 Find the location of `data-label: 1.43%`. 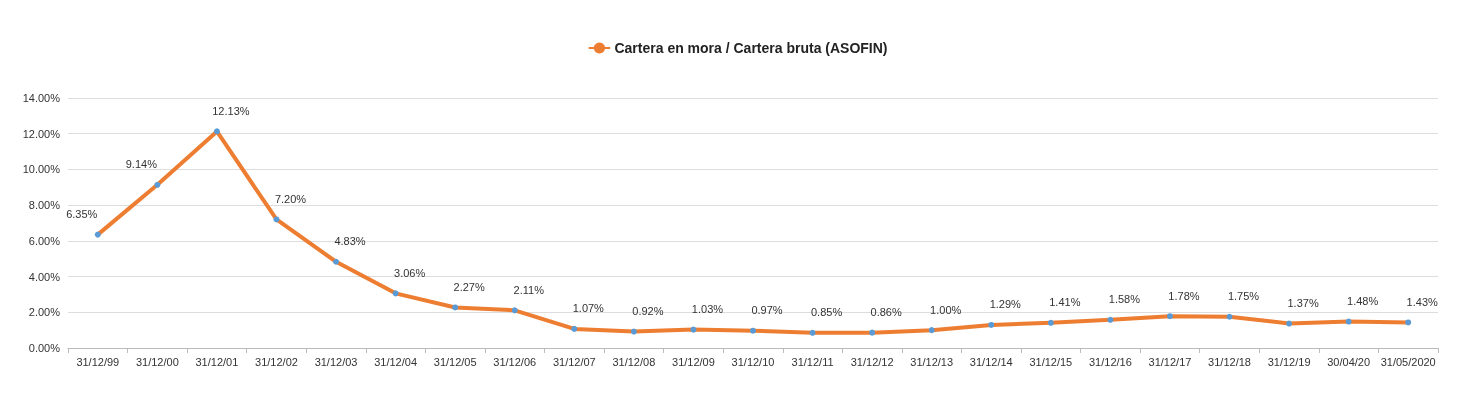

data-label: 1.43% is located at coordinates (1422, 301).